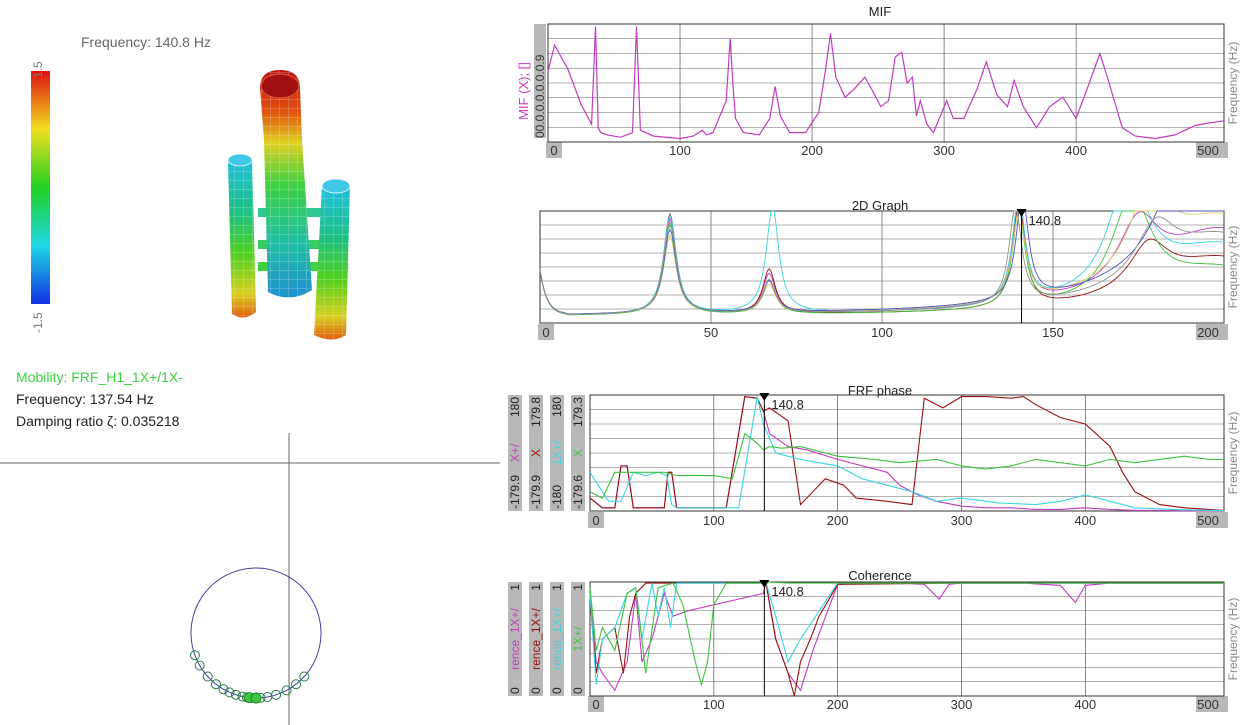 The height and width of the screenshot is (725, 1244). Describe the element at coordinates (38, 322) in the screenshot. I see `colorbar-min-label: -1.5` at that location.